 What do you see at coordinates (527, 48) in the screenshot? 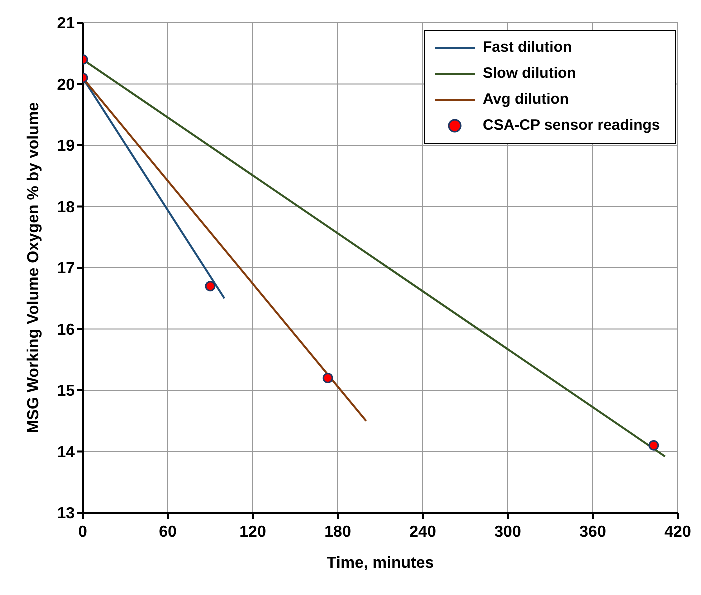
I see `legend-label: Fast dilution` at bounding box center [527, 48].